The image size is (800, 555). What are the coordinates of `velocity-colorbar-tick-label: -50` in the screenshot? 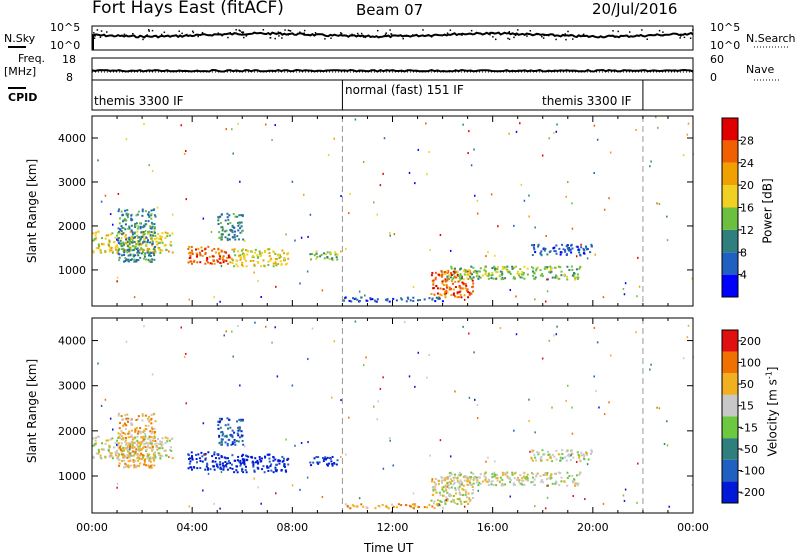 It's located at (749, 449).